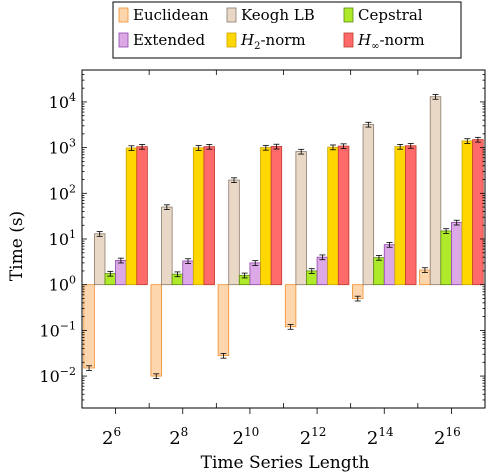 This screenshot has height=474, width=488. Describe the element at coordinates (72, 188) in the screenshot. I see `y-tick-exp: 2` at that location.